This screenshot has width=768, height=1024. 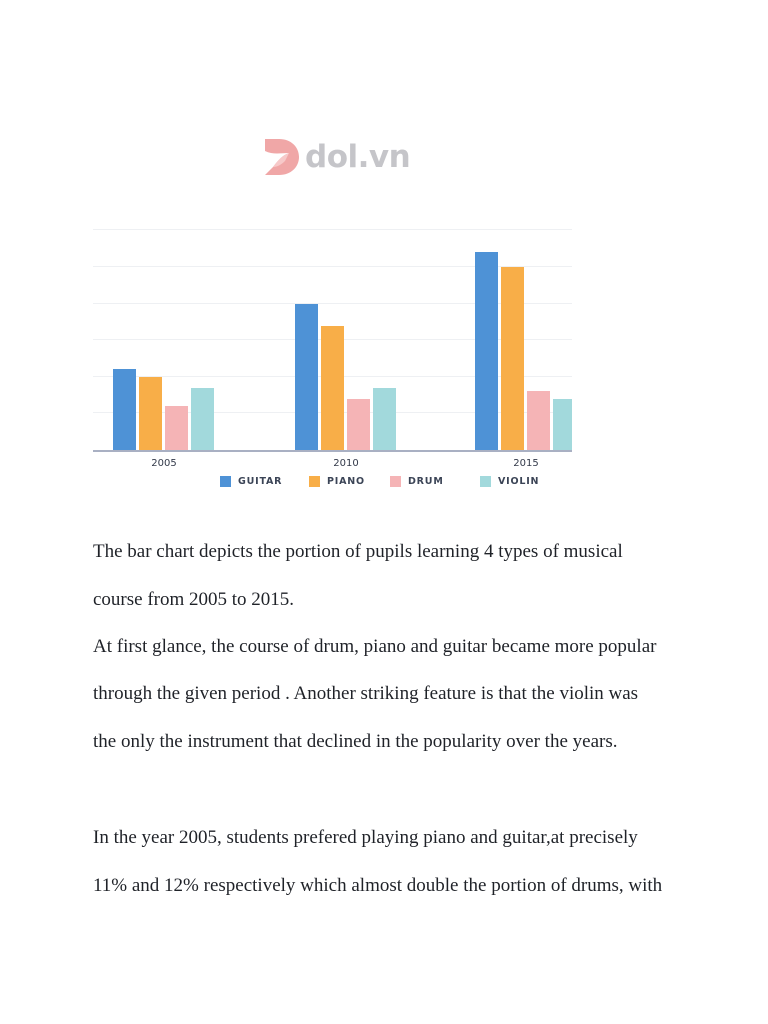 I want to click on x-axis-label: 2015, so click(x=526, y=463).